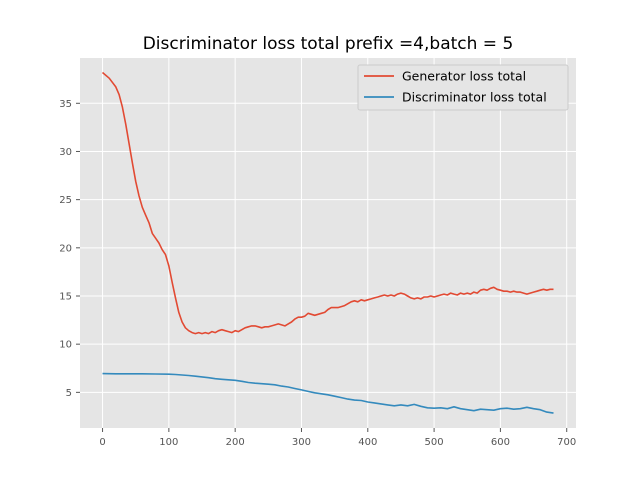 This screenshot has height=480, width=640. Describe the element at coordinates (102, 442) in the screenshot. I see `x-tick-label: 0` at that location.